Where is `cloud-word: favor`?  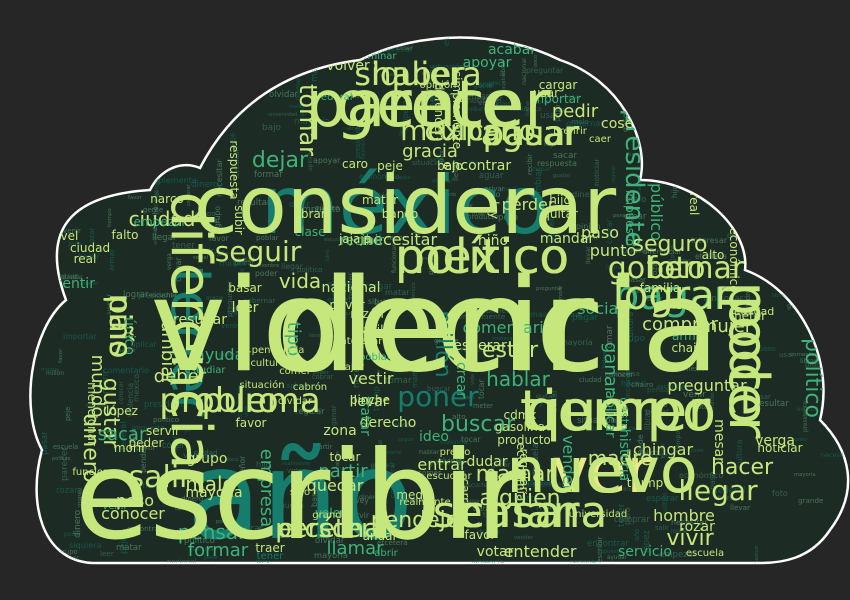 cloud-word: favor is located at coordinates (480, 535).